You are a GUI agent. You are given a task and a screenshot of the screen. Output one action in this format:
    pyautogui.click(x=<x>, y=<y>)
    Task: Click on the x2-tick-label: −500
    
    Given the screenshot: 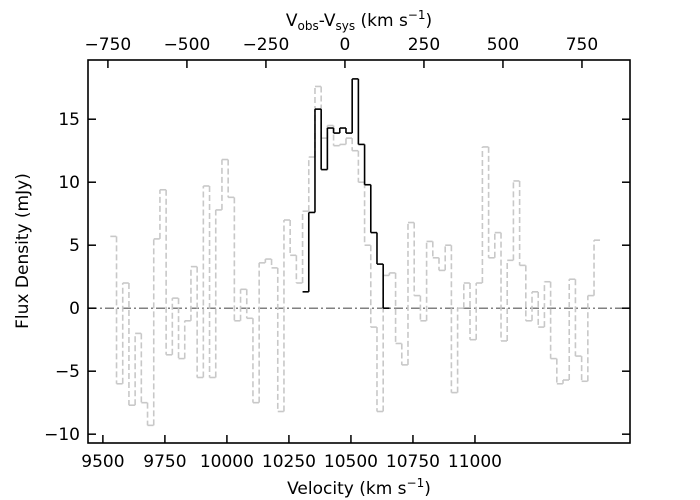 What is the action you would take?
    pyautogui.click(x=187, y=45)
    